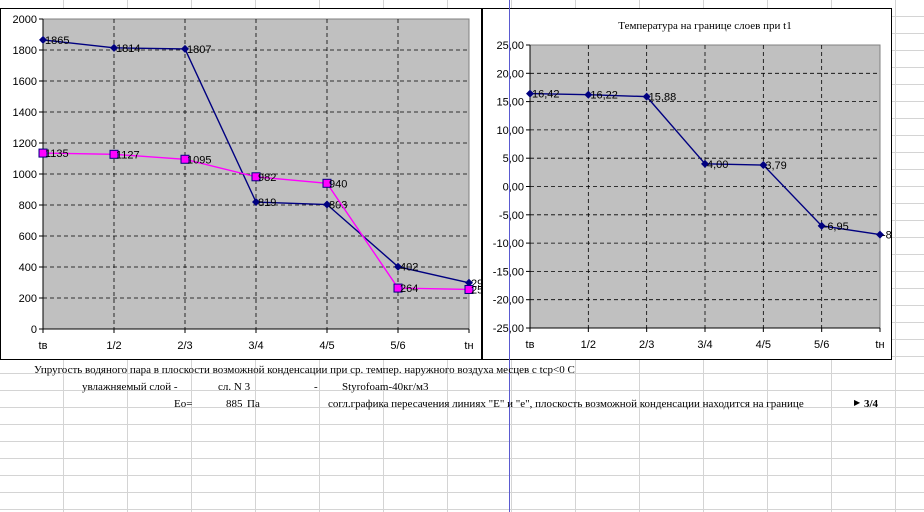  I want to click on y-tick-label: -25,00, so click(508, 329).